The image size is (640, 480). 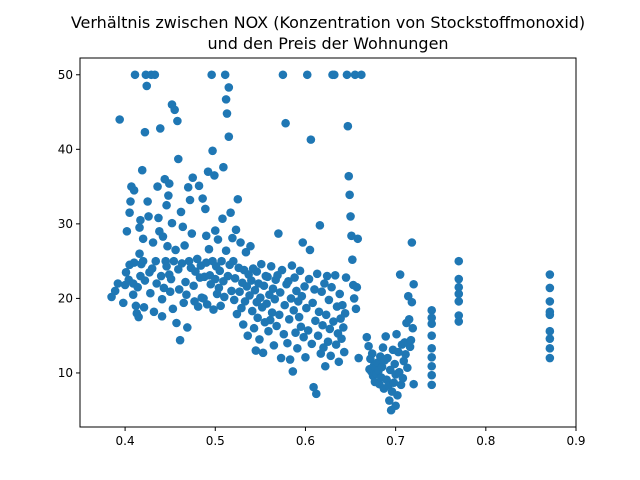 I want to click on y-tick-label: 20, so click(x=65, y=298).